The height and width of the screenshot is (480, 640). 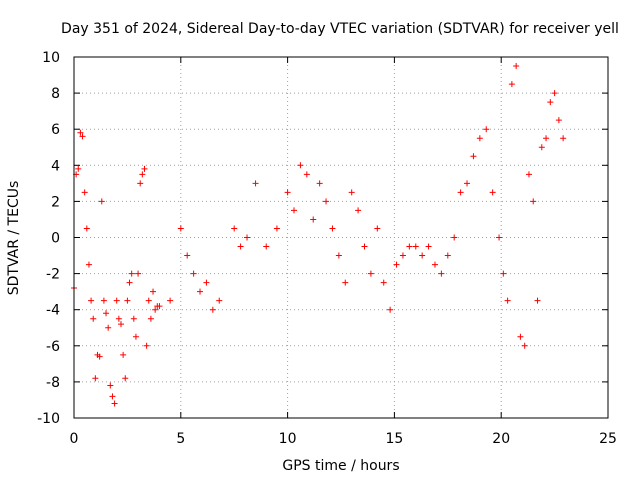 I want to click on y-tick-label: 8, so click(x=55, y=94).